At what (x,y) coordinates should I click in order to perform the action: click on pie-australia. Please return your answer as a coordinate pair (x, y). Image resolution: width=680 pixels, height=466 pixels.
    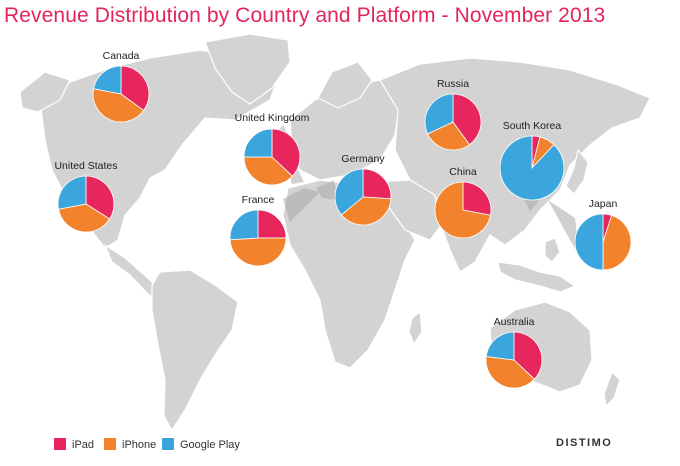
    Looking at the image, I should click on (514, 360).